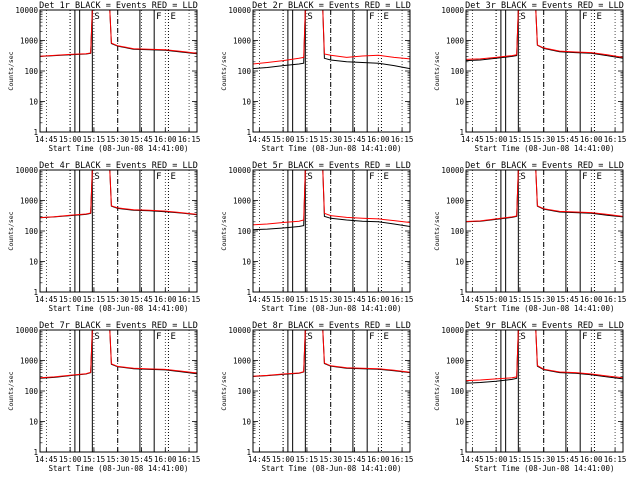  I want to click on panel-title: Det 8r BLACK = Events RED = LLD, so click(331, 326).